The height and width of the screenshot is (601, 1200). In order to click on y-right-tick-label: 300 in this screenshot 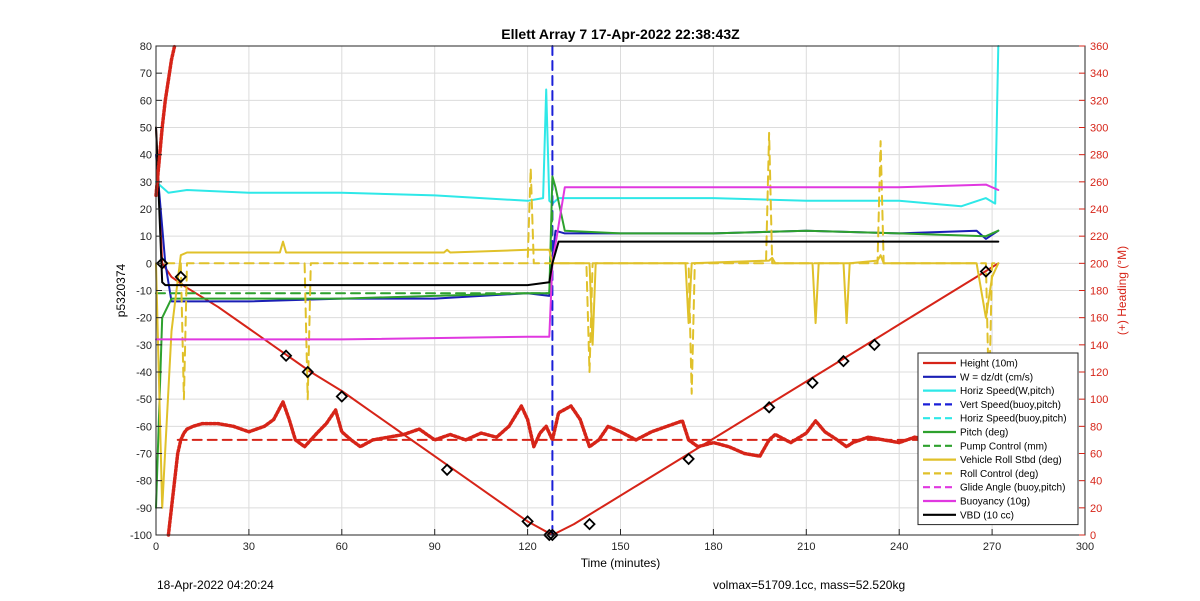, I will do `click(1099, 129)`.